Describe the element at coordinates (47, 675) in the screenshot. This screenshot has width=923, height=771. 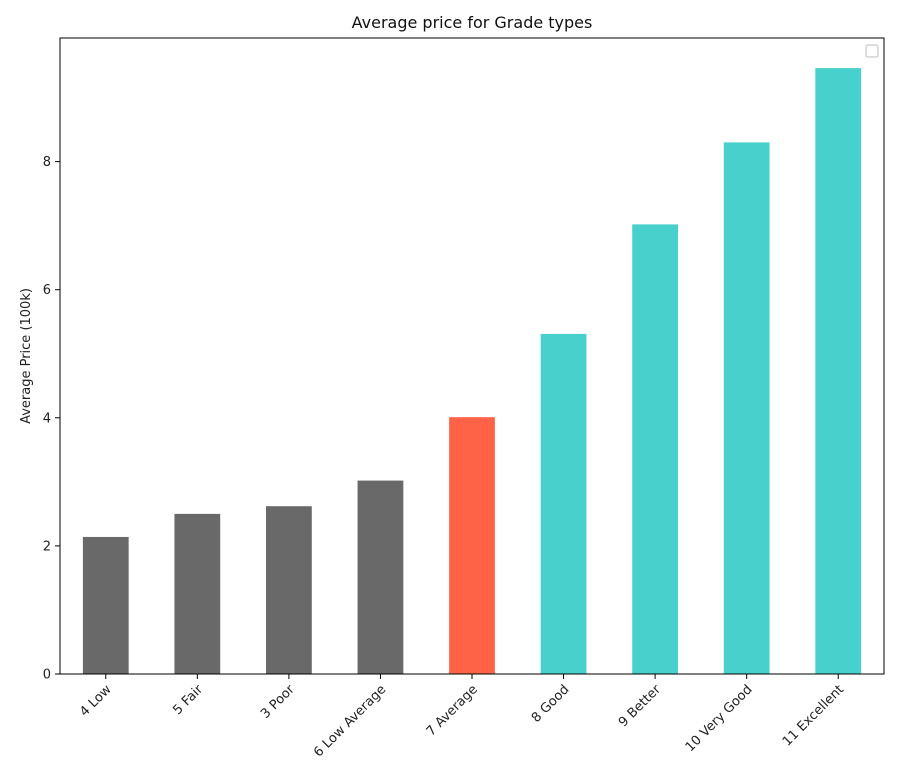
I see `y-tick-label: 0` at that location.